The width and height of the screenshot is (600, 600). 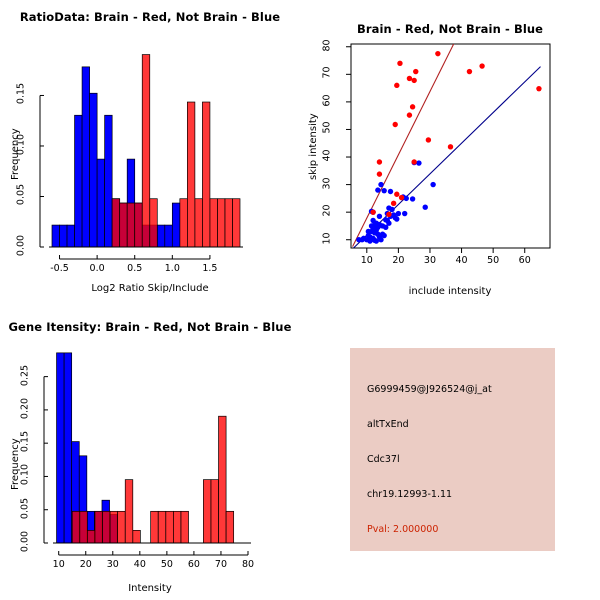 I want to click on y-tick-label: 10, so click(x=327, y=238).